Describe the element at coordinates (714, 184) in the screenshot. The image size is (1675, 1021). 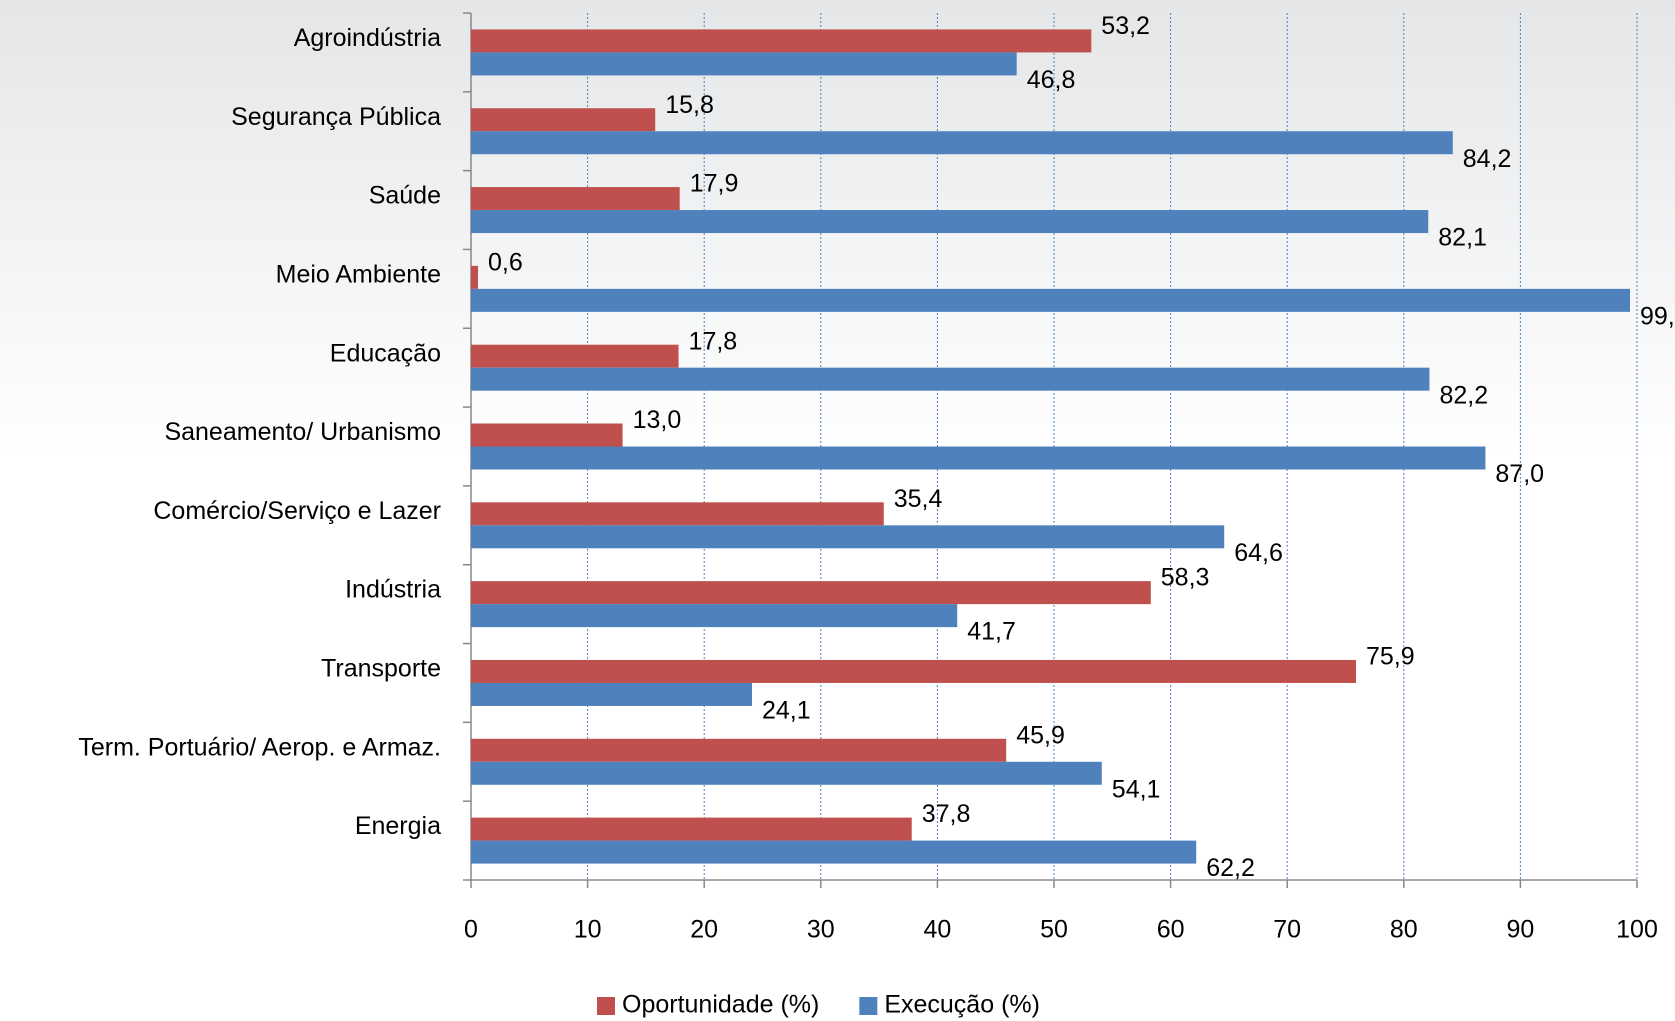
I see `data-label: 17,9` at that location.